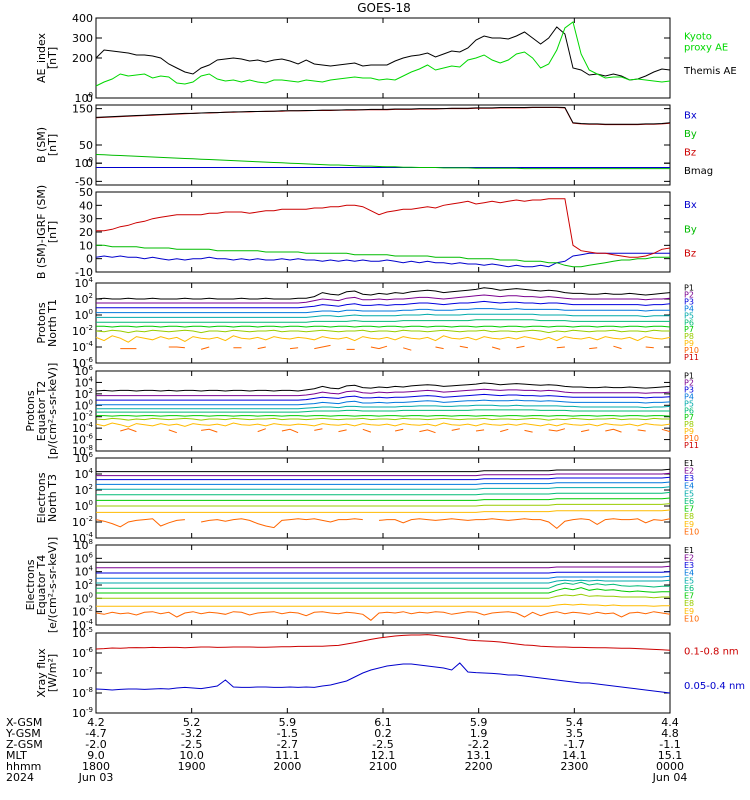 The image size is (750, 800). What do you see at coordinates (711, 651) in the screenshot?
I see `legend-entry: 0.1-0.8 nm` at bounding box center [711, 651].